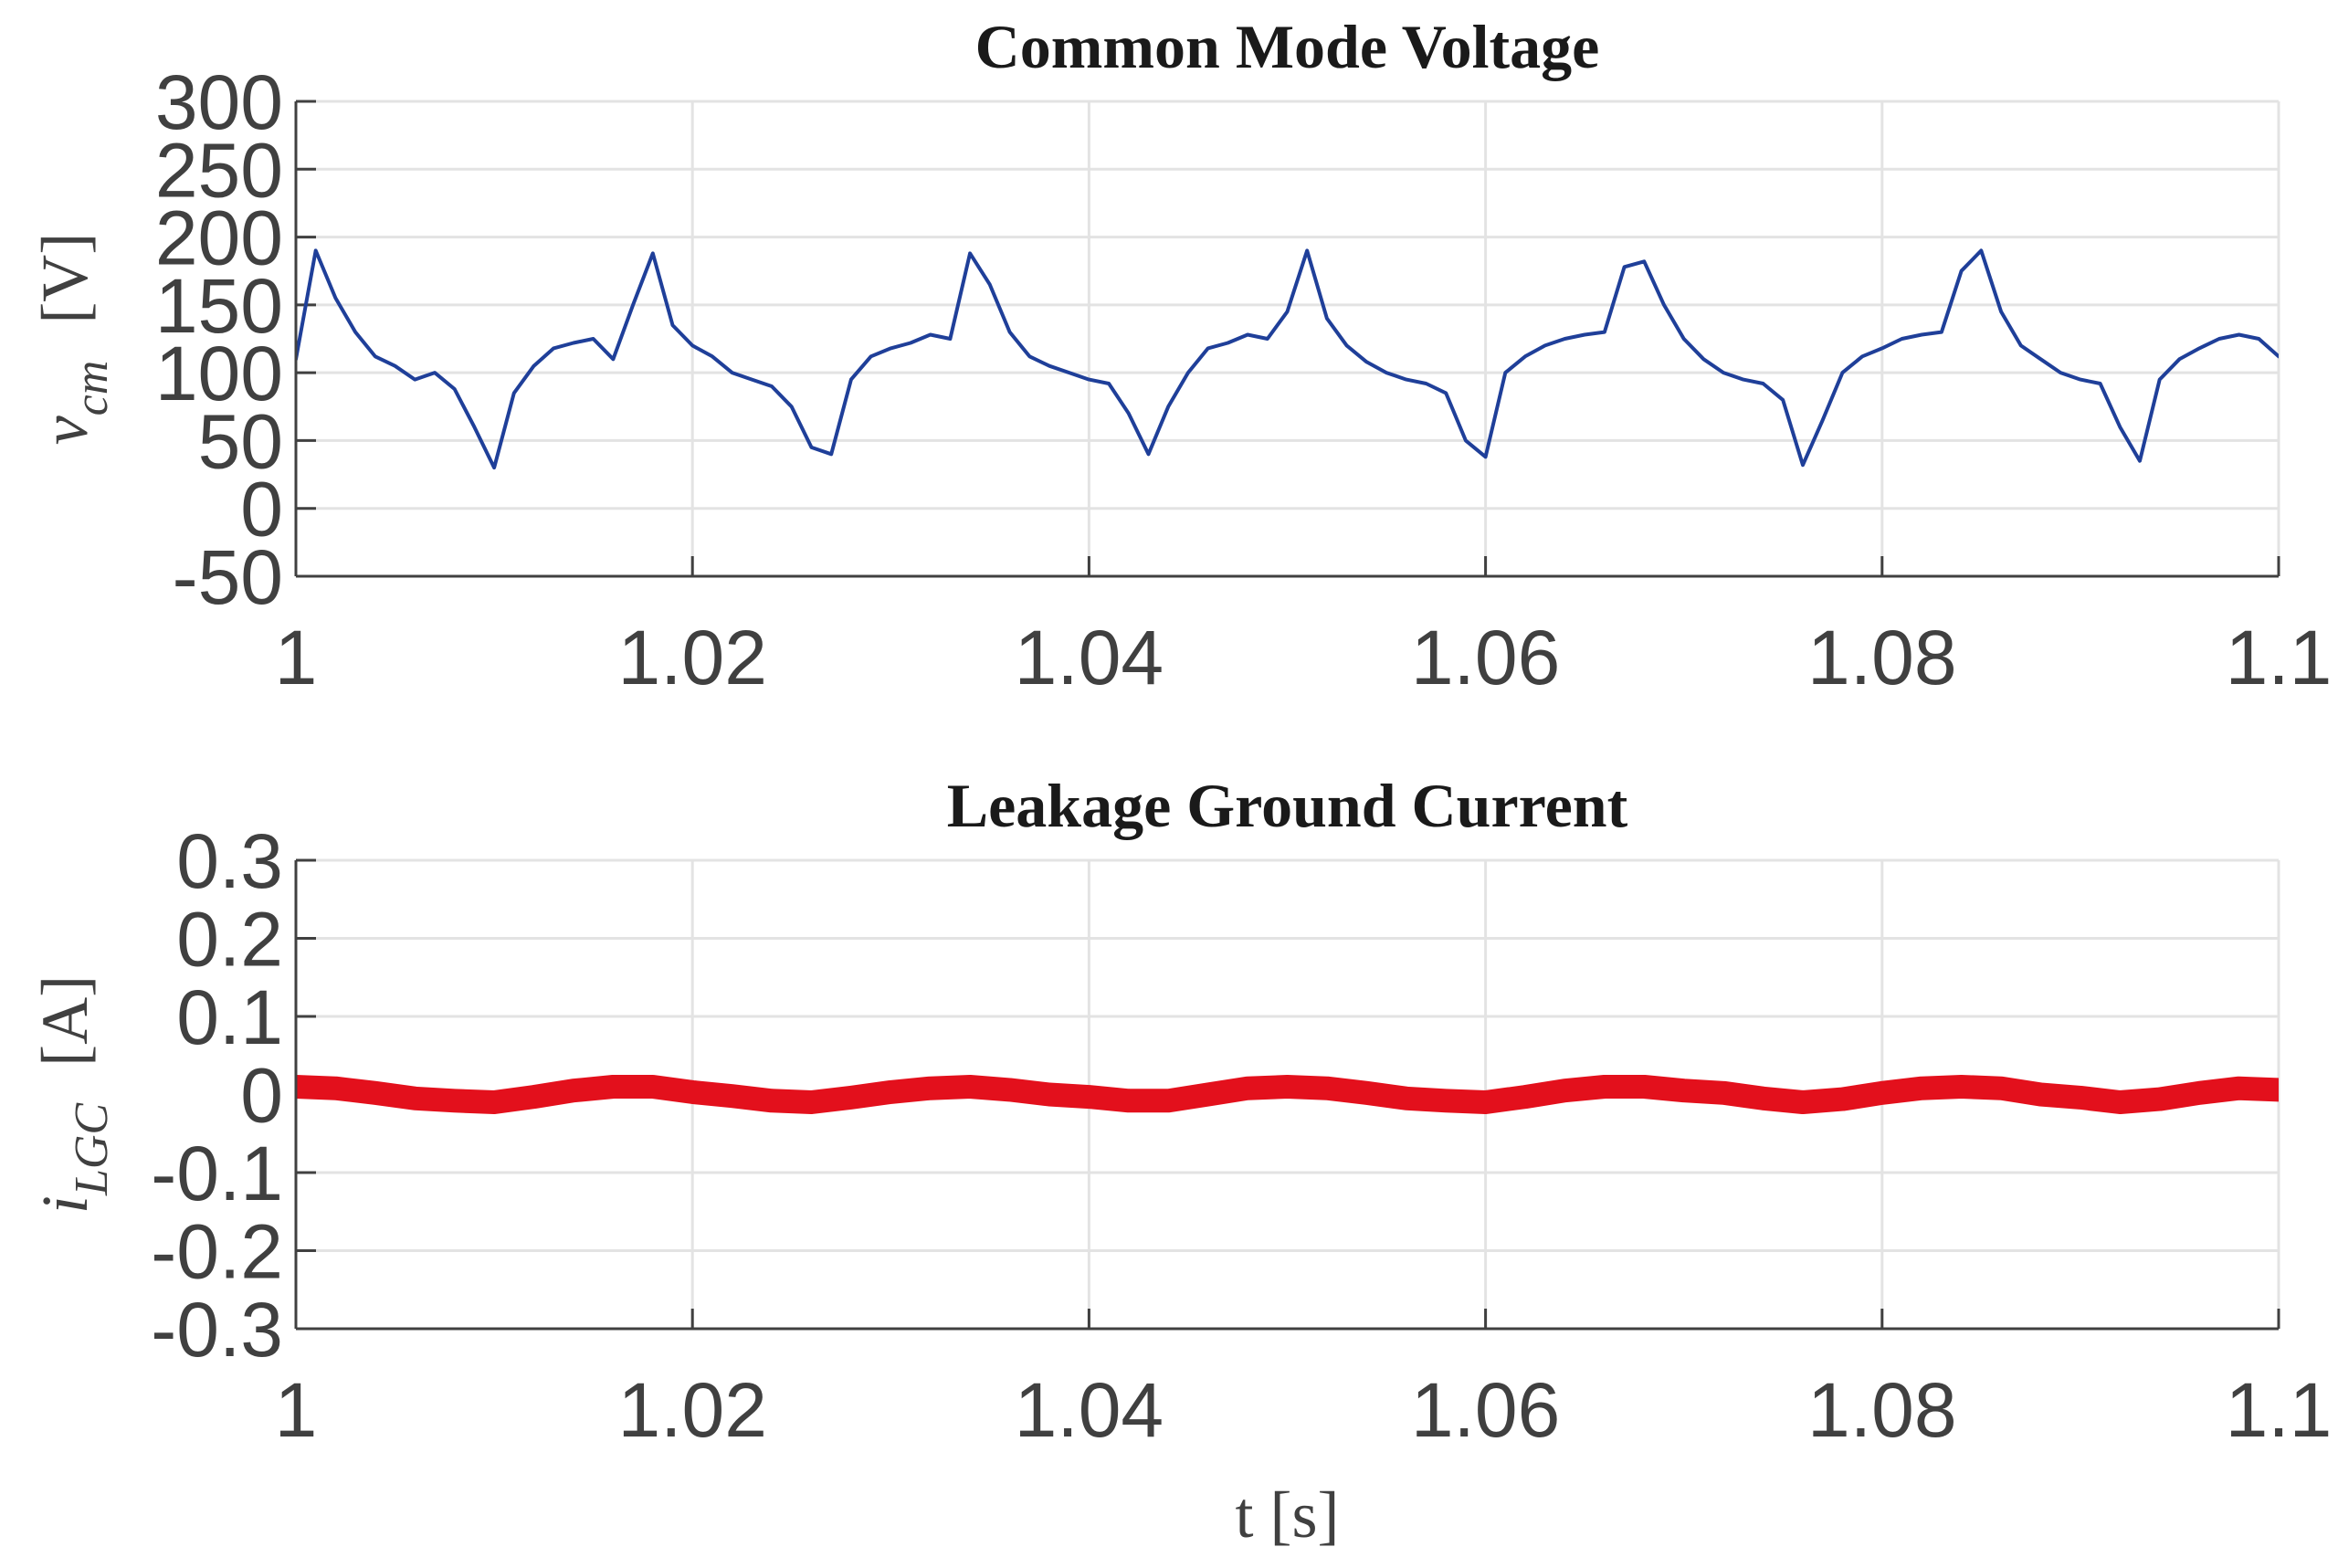 Image resolution: width=2338 pixels, height=1568 pixels. What do you see at coordinates (217, 1173) in the screenshot?
I see `y-tick-label: -0.1` at bounding box center [217, 1173].